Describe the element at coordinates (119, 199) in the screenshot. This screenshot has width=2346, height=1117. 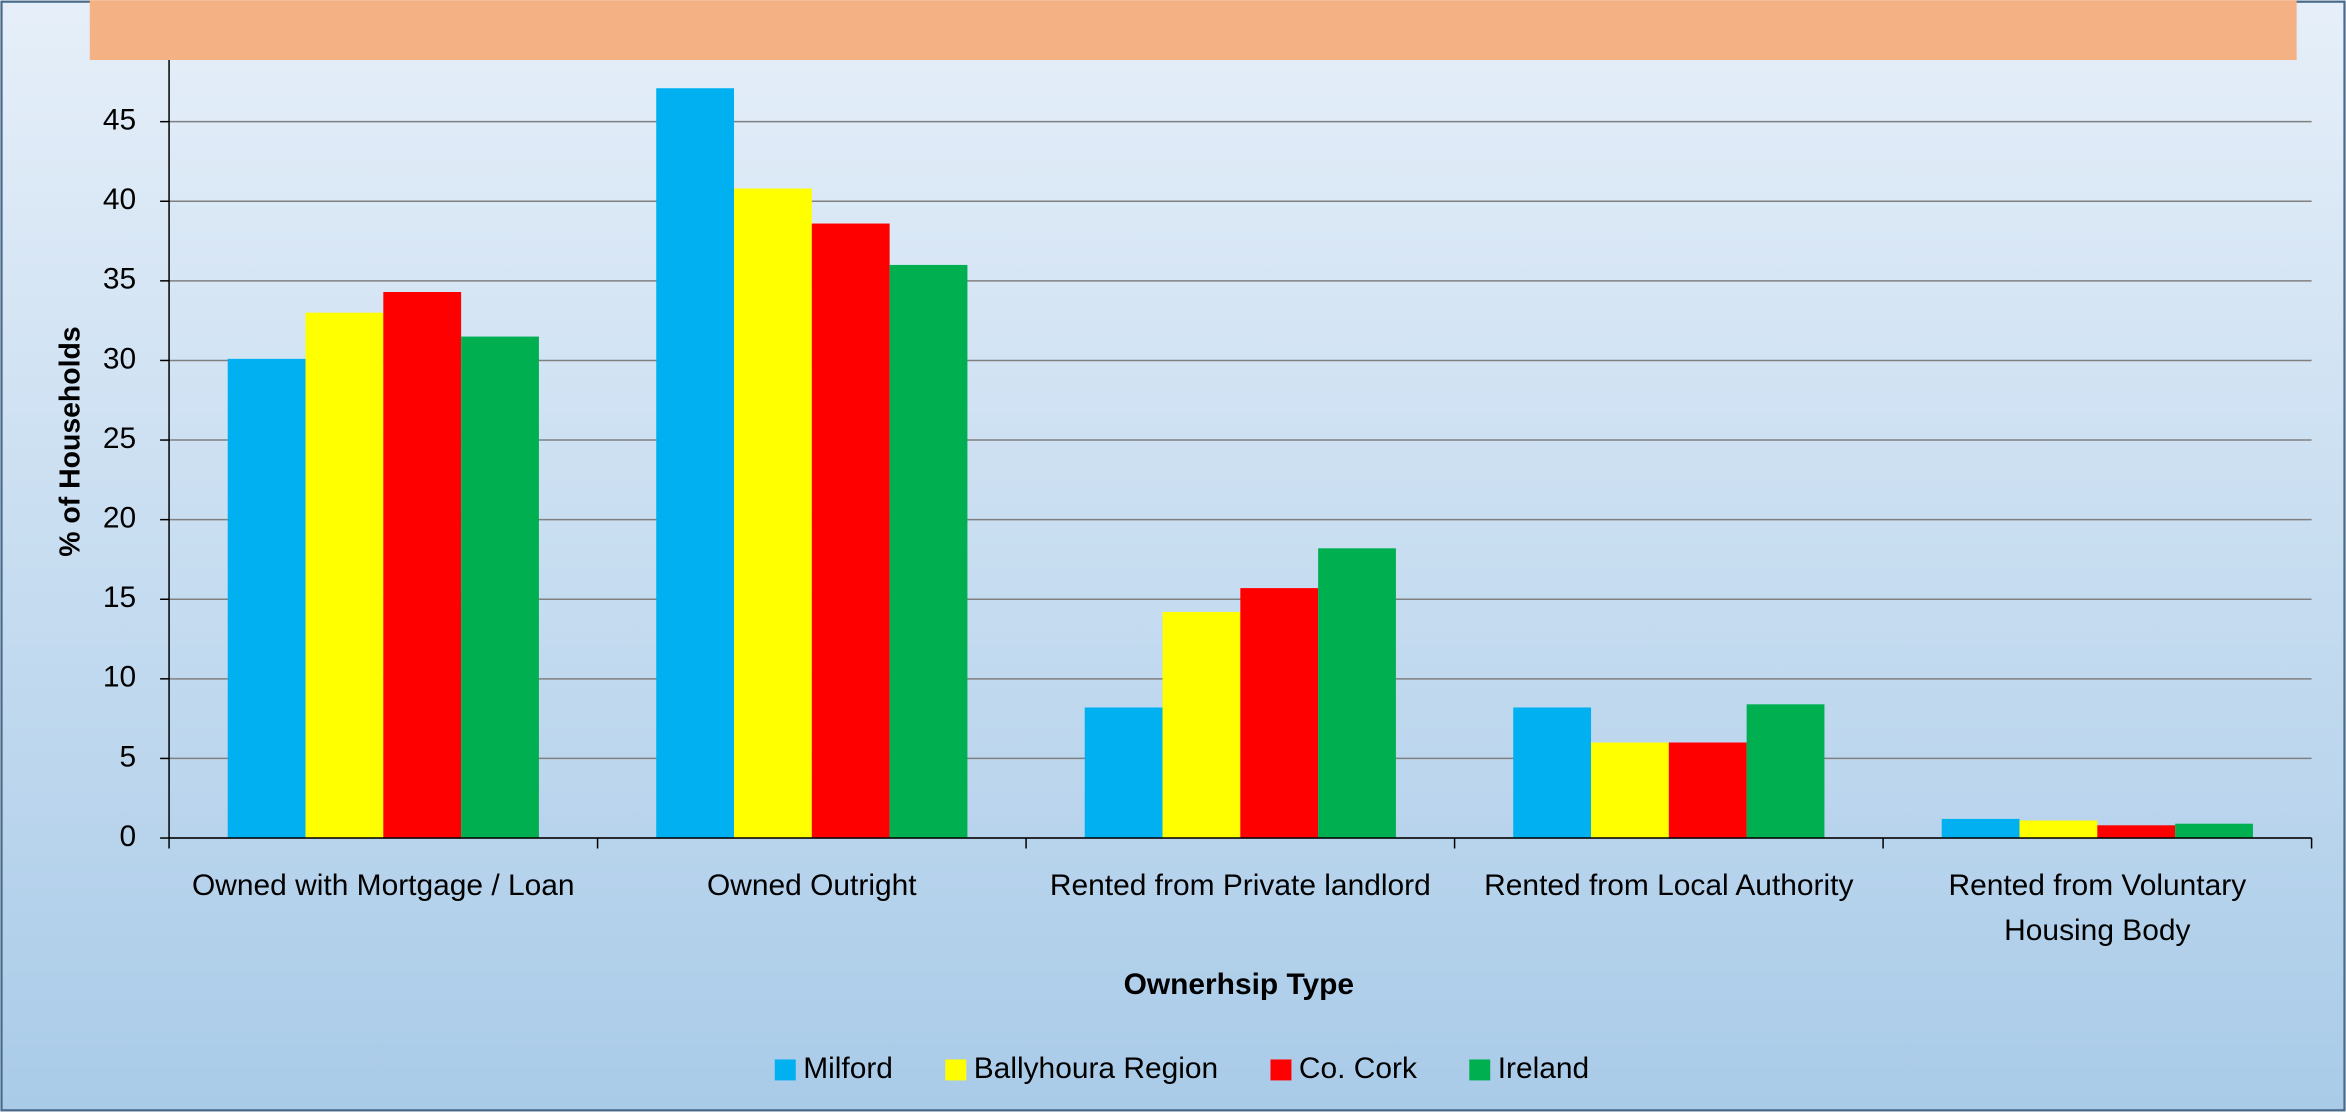
I see `y-tick-label: 40` at that location.